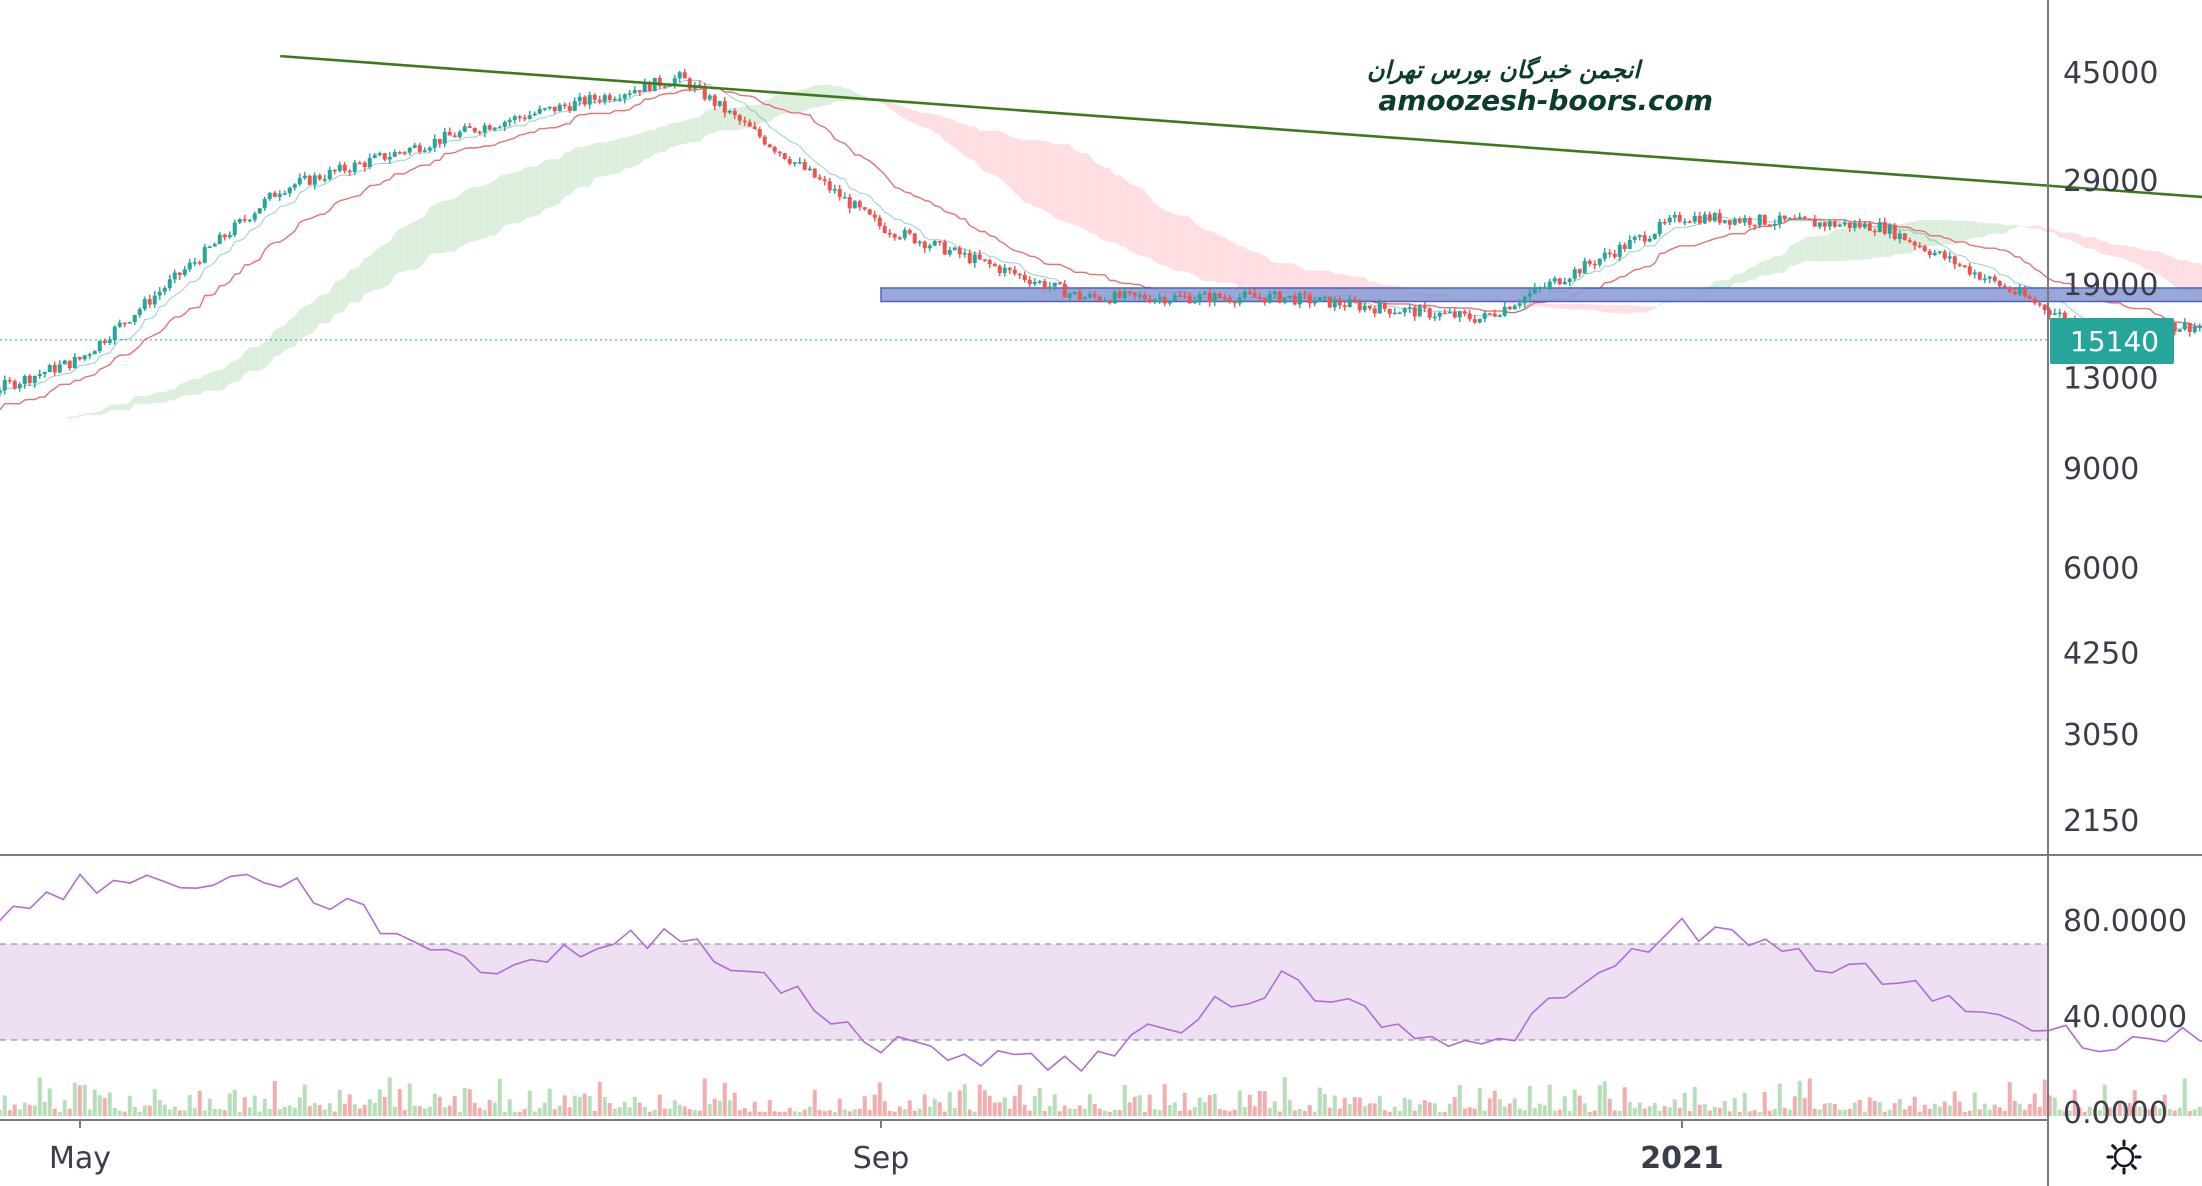 This screenshot has height=1186, width=2202. Describe the element at coordinates (2125, 1017) in the screenshot. I see `rsi-axis: 80.0000 40.0000 0.0000` at that location.